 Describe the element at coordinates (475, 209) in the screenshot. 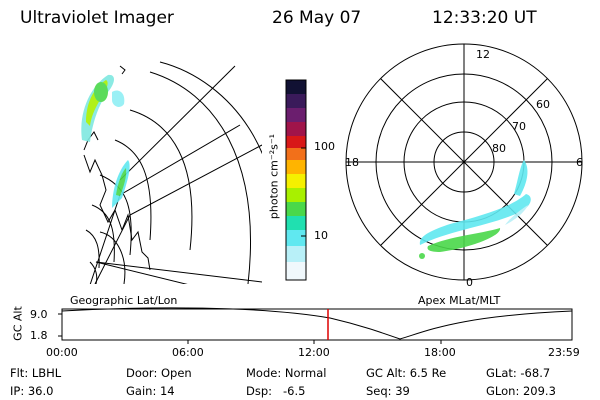

I see `aurora-oval` at that location.